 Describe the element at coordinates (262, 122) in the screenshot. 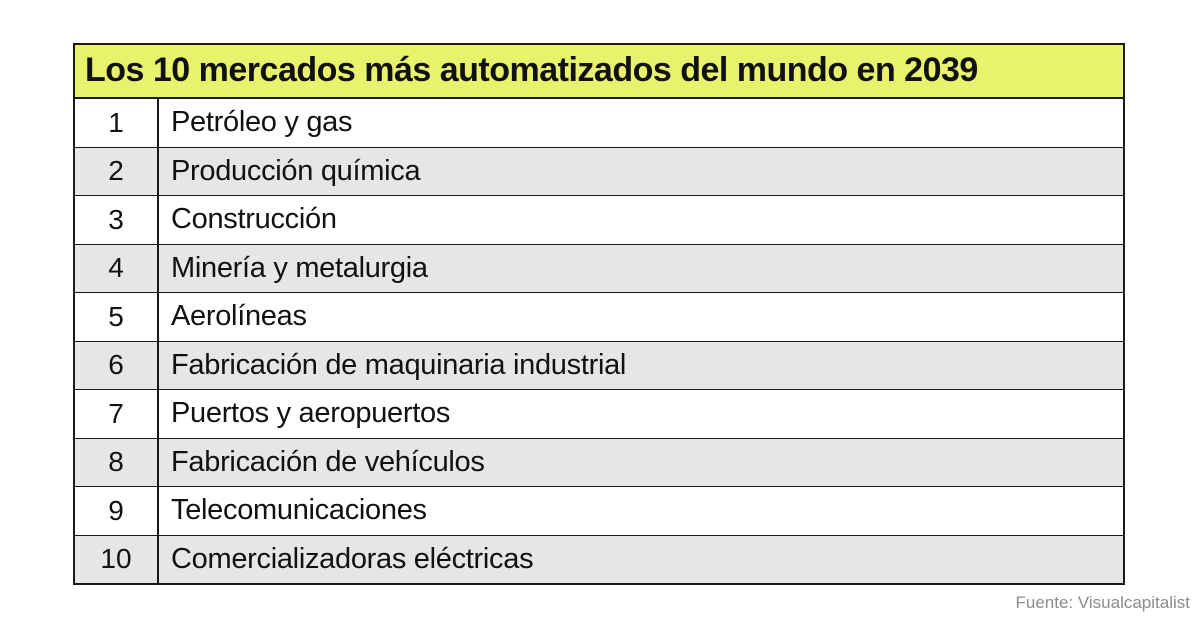

I see `market-cell: Petróleo y gas` at that location.